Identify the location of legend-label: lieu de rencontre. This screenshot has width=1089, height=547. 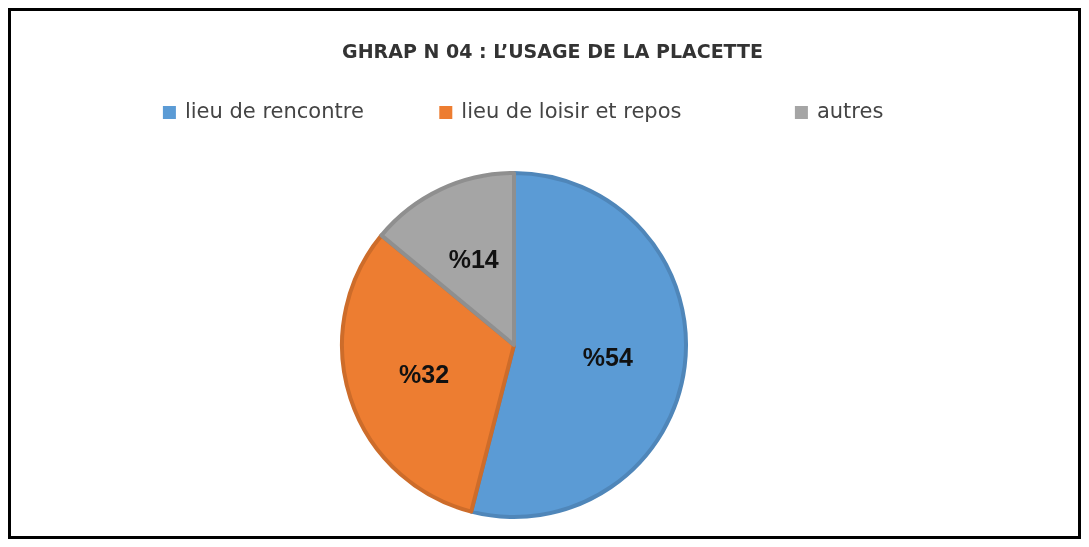
(274, 111).